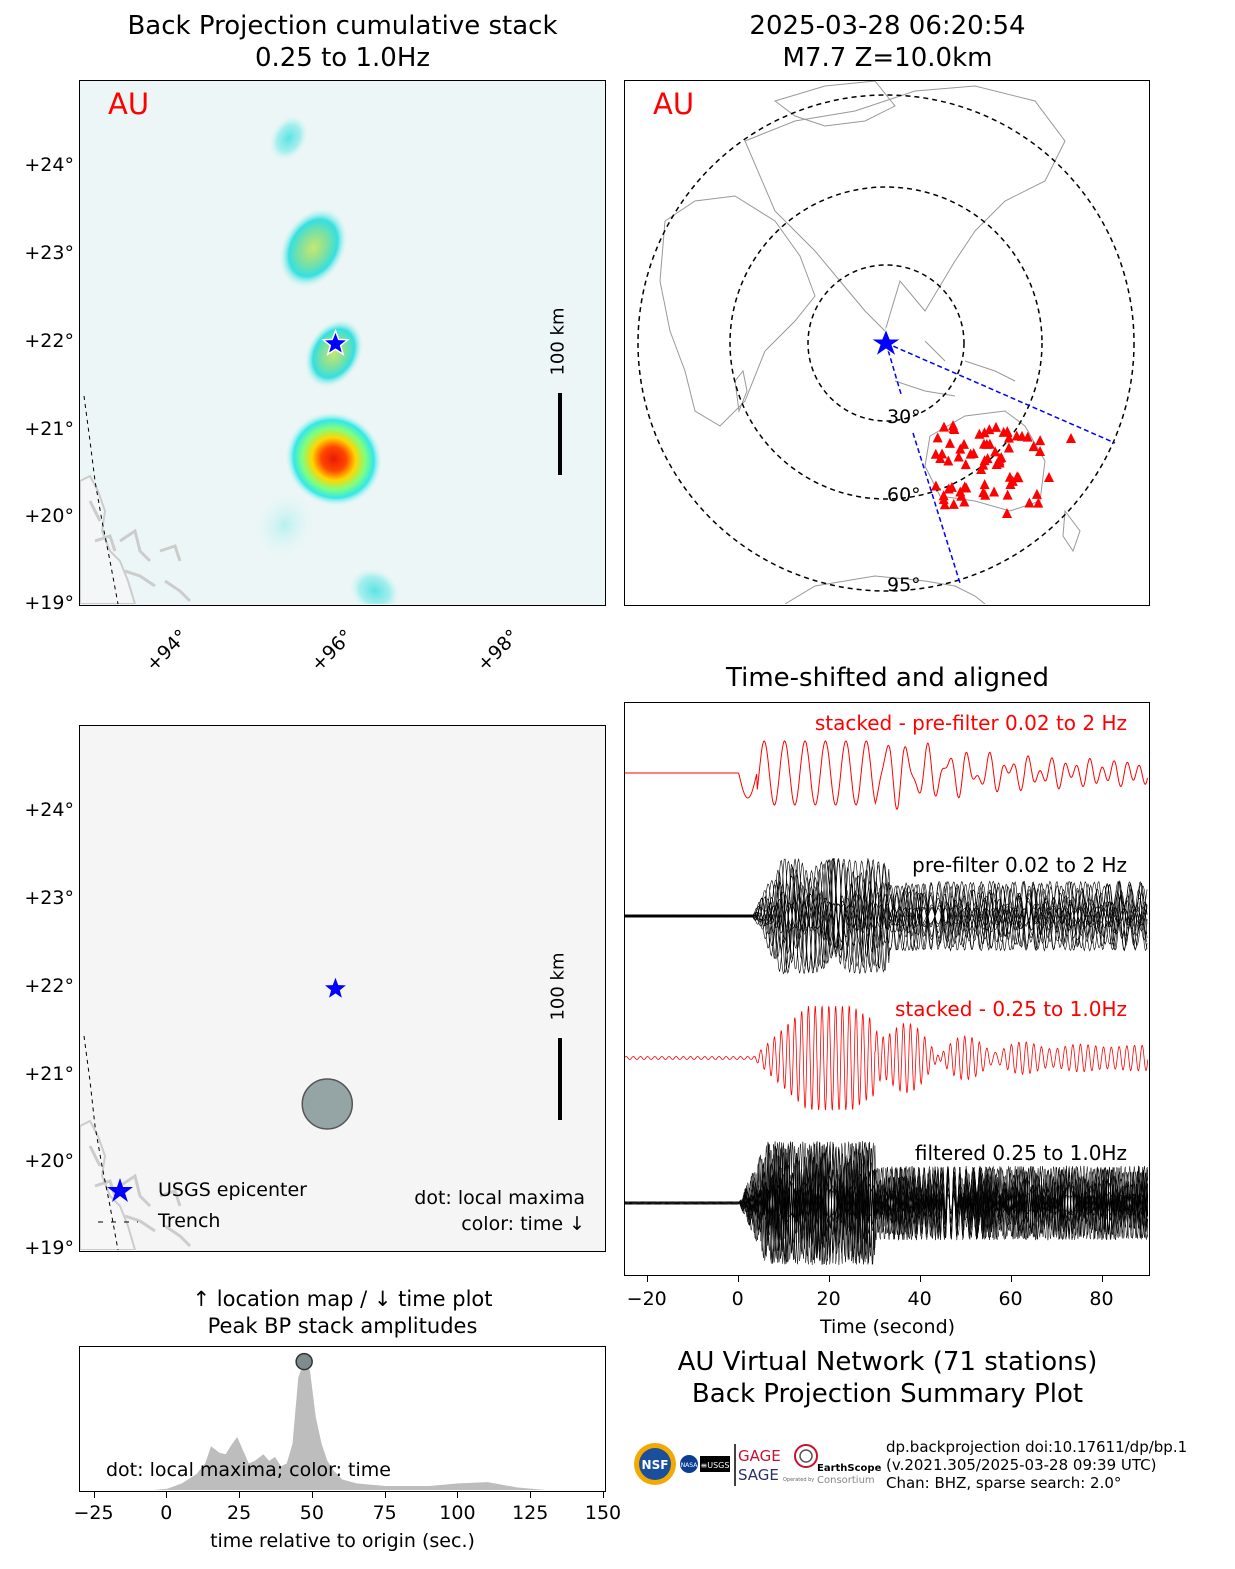 Image resolution: width=1235 pixels, height=1569 pixels. I want to click on nz-outline, so click(1071, 531).